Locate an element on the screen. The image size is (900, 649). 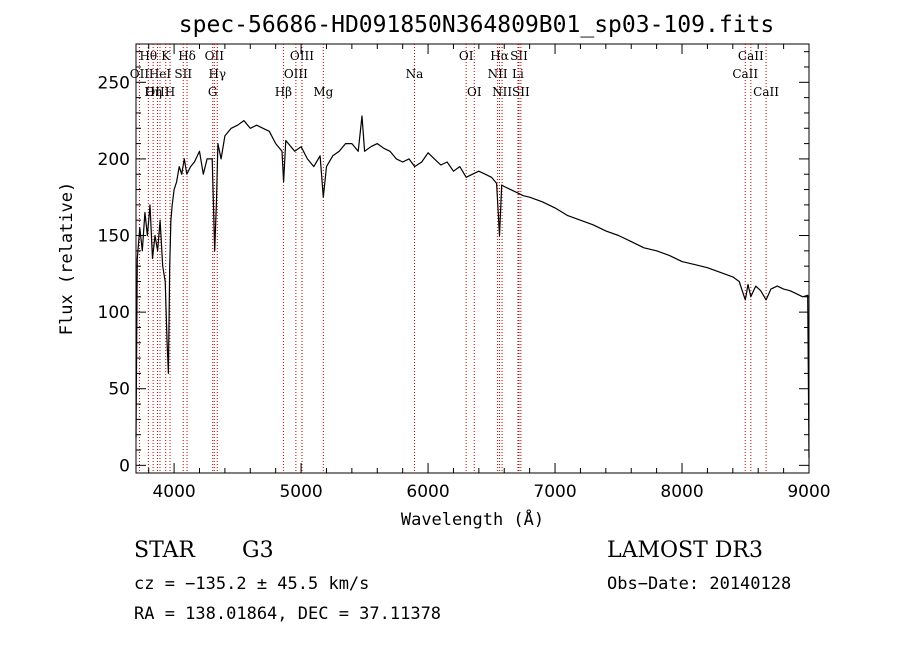
spectral-line-label: Hα is located at coordinates (499, 56).